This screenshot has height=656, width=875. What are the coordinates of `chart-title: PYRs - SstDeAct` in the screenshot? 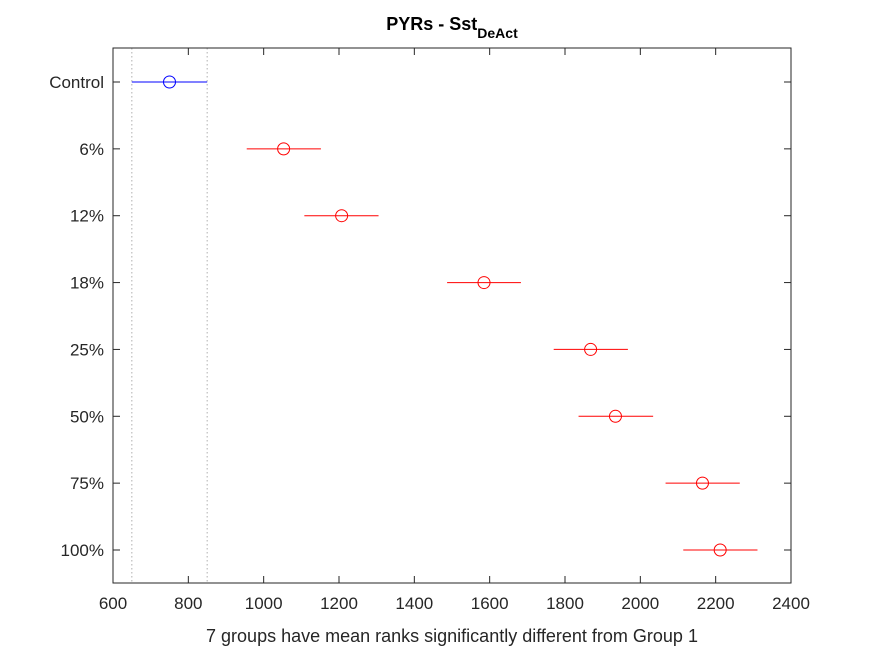 It's located at (452, 27).